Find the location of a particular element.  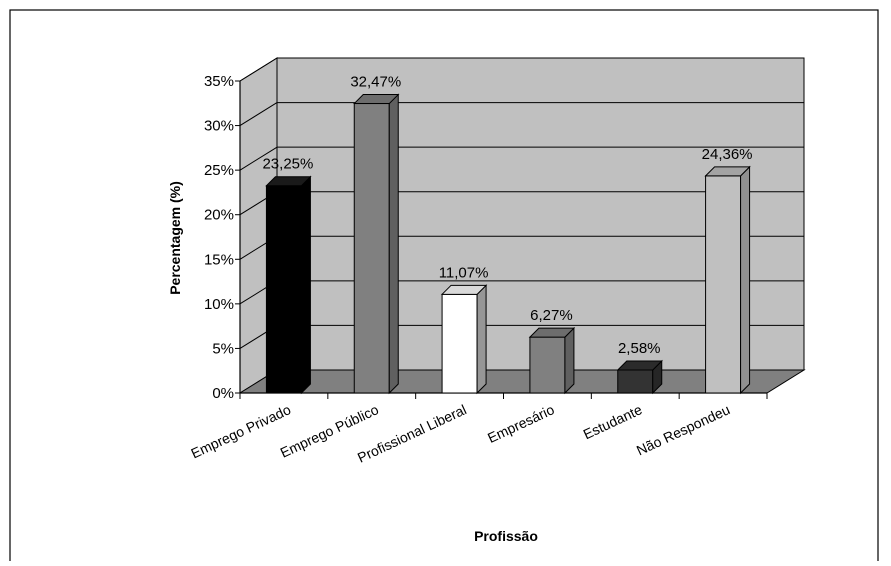

y-axis-title: Percentagem (%) is located at coordinates (175, 238).